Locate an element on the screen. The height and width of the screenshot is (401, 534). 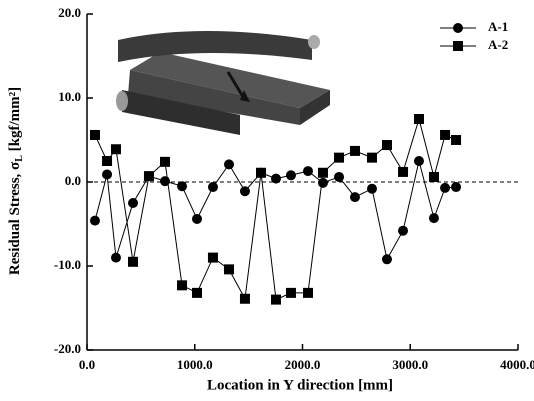
y-tick-label: -20.0 is located at coordinates (67, 348).